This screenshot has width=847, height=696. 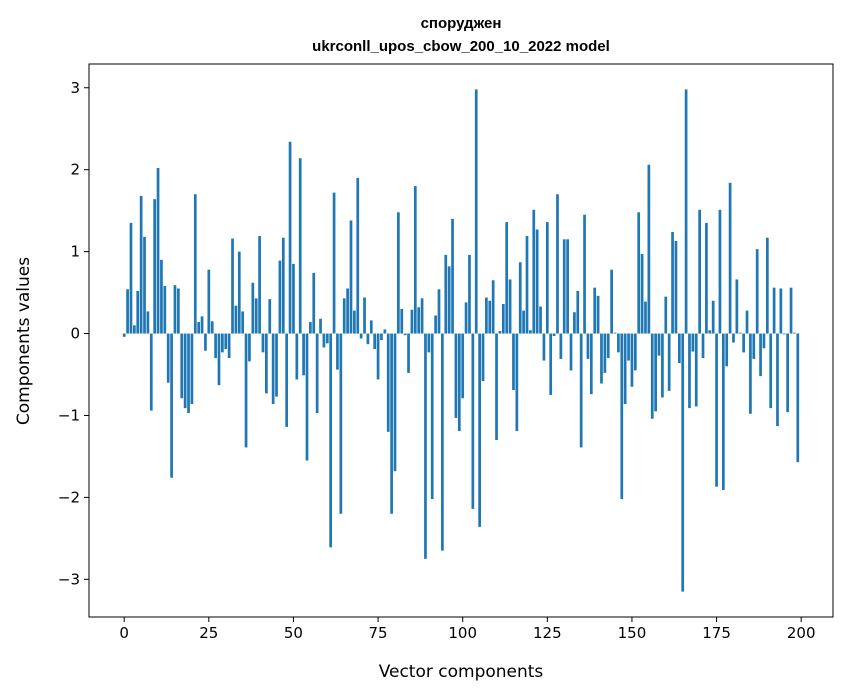 I want to click on x-tick-label: 25, so click(x=208, y=633).